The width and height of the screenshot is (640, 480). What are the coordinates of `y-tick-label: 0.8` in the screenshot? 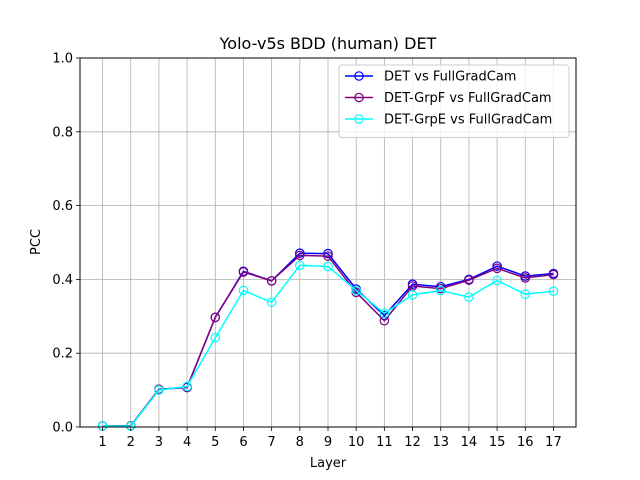 It's located at (62, 132).